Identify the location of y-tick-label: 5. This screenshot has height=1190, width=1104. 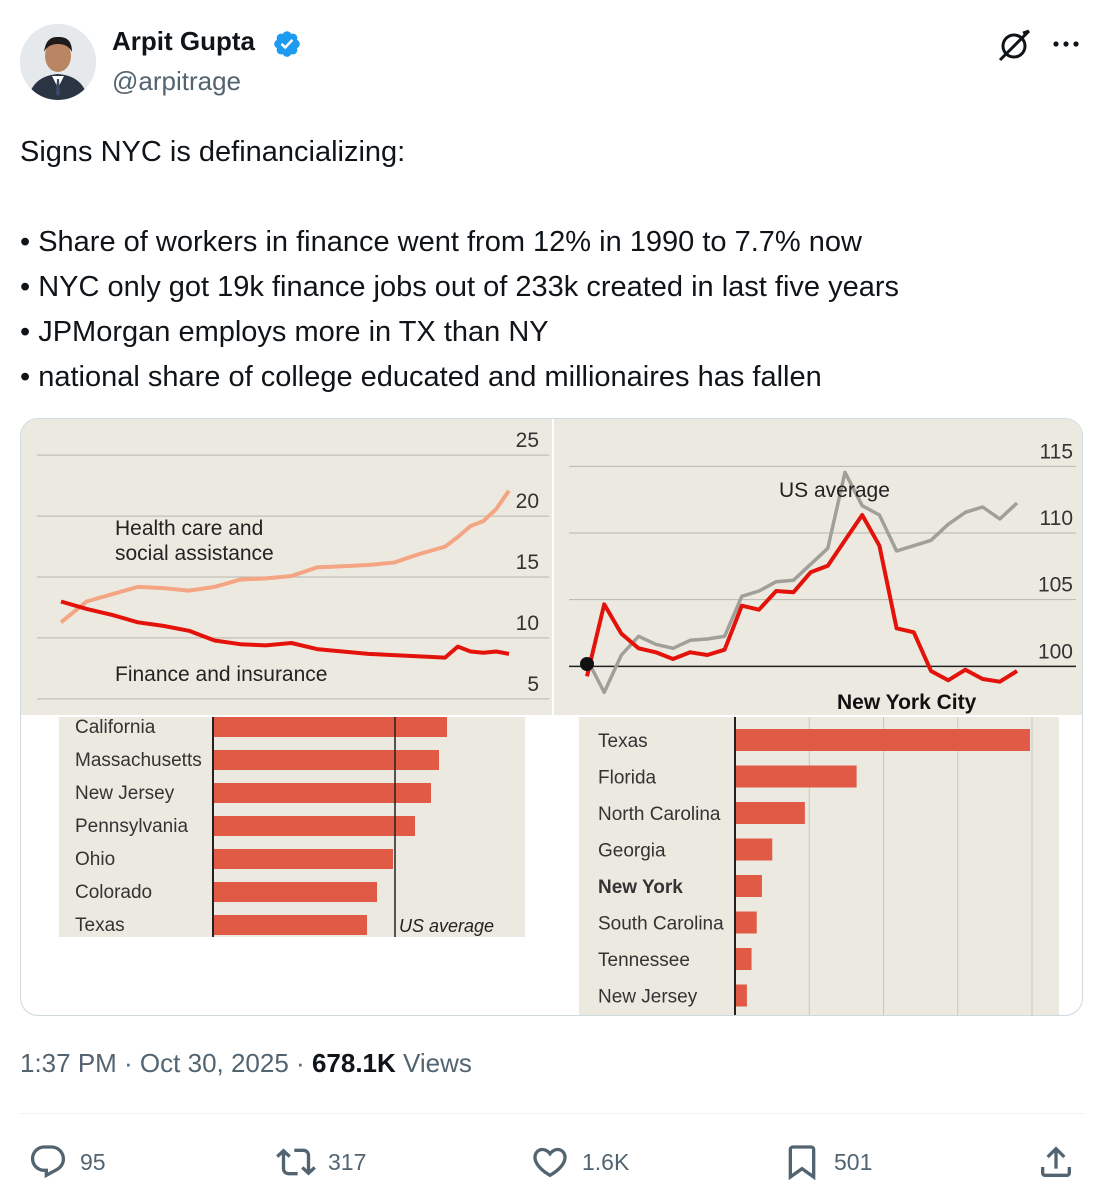
(533, 684).